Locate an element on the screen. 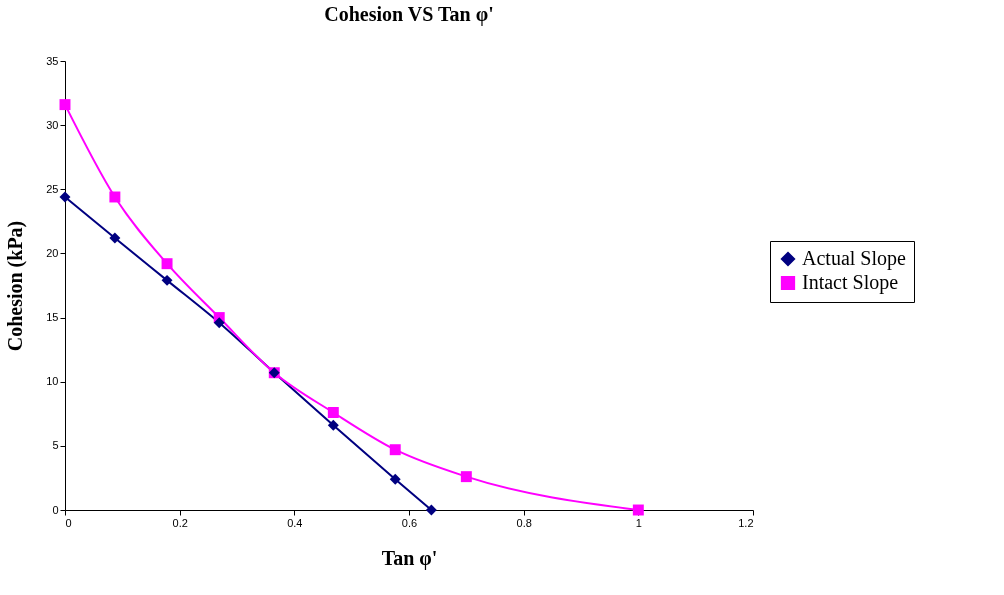 Image resolution: width=1004 pixels, height=595 pixels. y-tick-label: 0 is located at coordinates (55, 509).